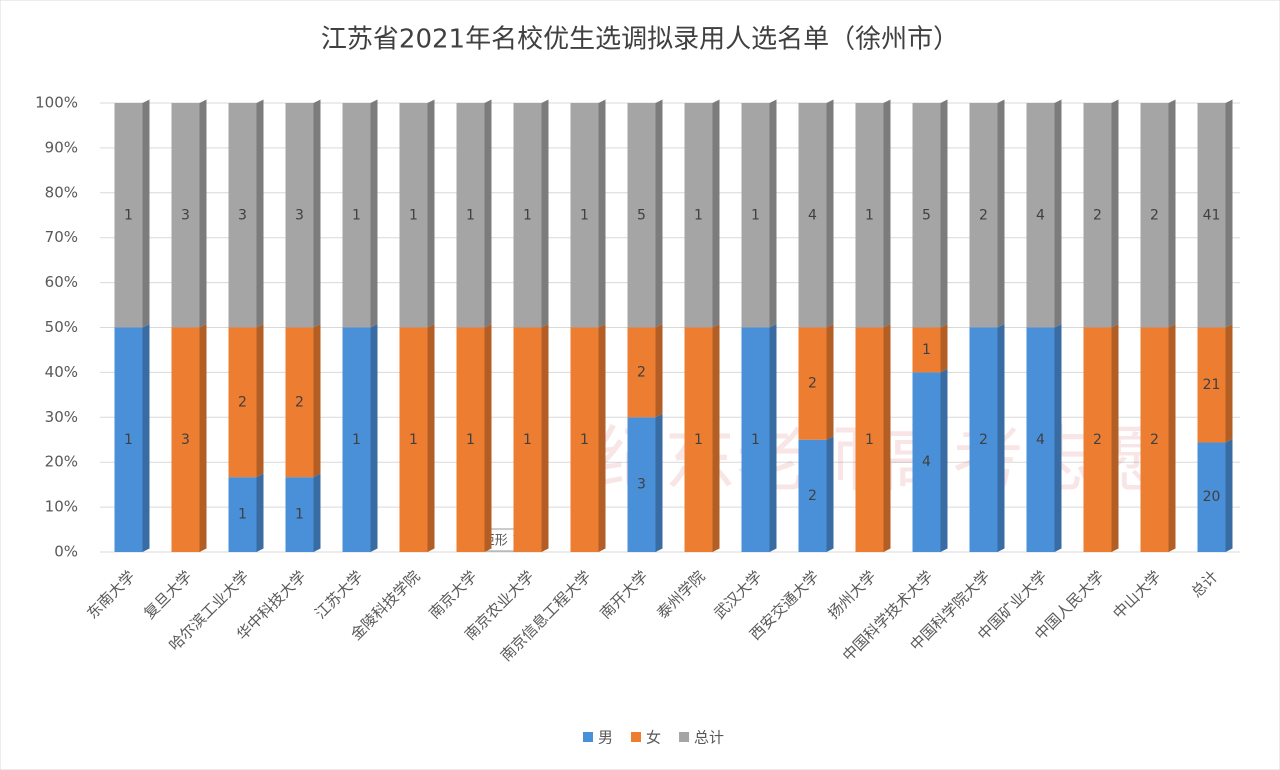  I want to click on y-tick-label: 70%, so click(61, 237).